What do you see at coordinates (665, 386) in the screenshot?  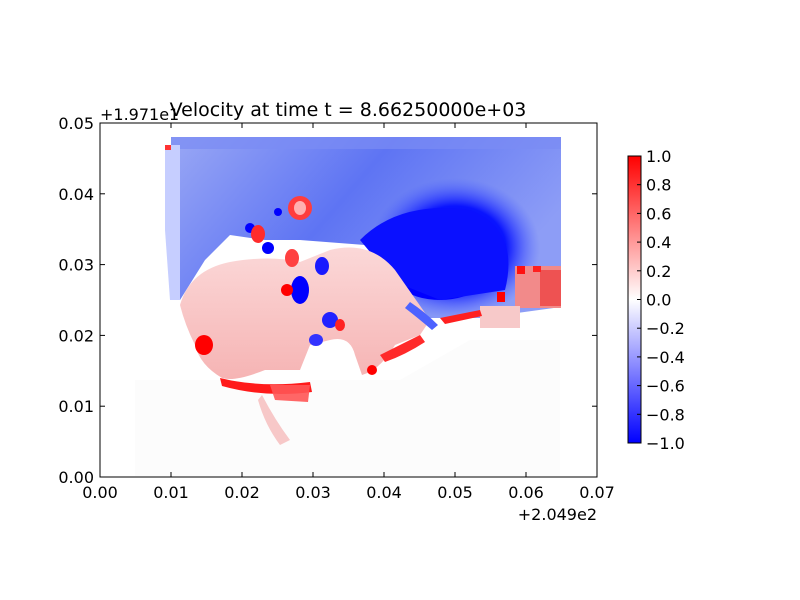 I see `colorbar-tick-label: −0.6` at bounding box center [665, 386].